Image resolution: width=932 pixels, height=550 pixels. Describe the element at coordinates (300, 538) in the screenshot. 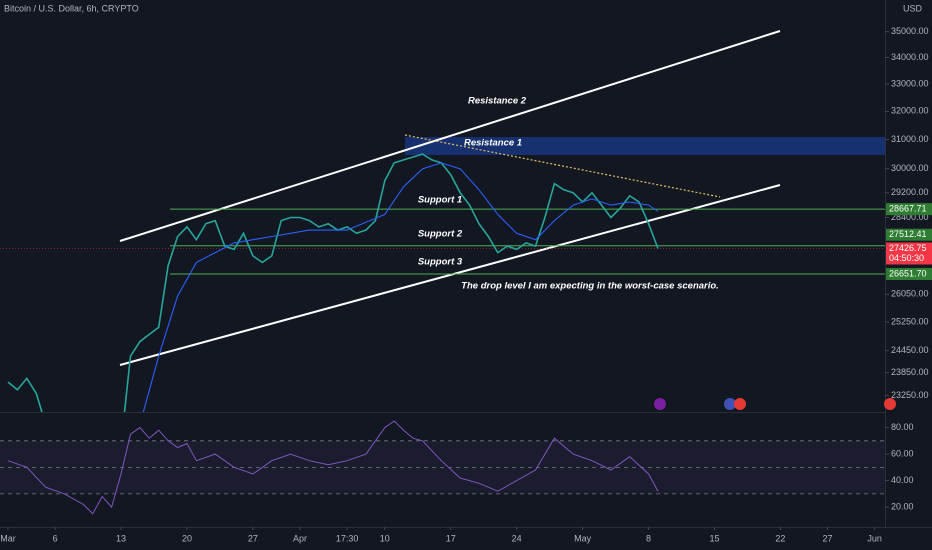

I see `x-tick-label: Apr` at that location.